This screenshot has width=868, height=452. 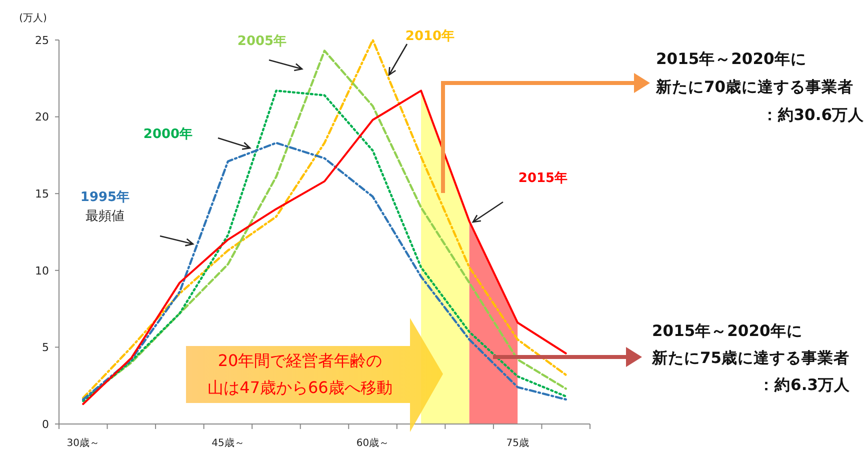 I want to click on annotation: 山は47歳から66歳へ移動, so click(x=300, y=387).